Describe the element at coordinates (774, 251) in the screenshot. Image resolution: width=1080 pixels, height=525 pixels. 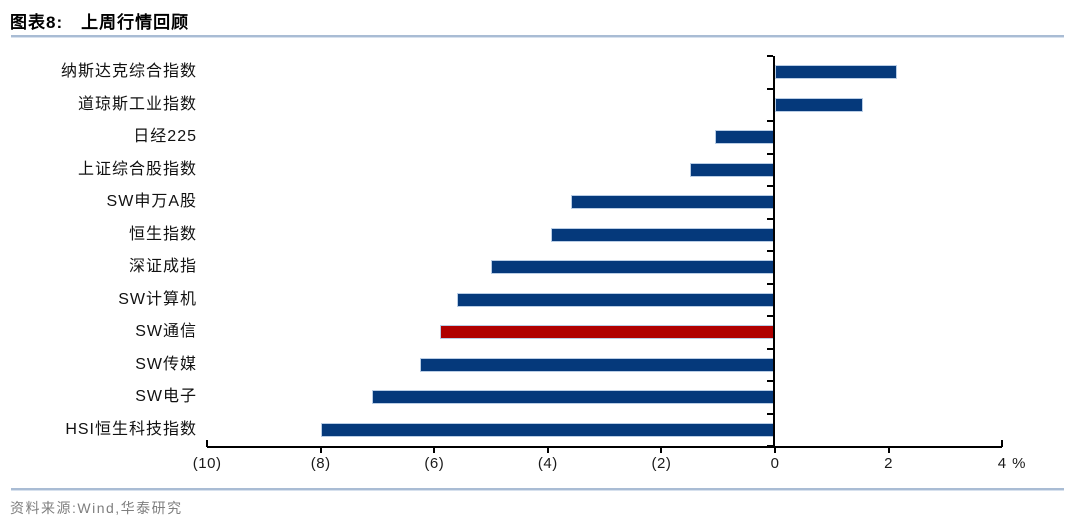
I see `zero-axis` at that location.